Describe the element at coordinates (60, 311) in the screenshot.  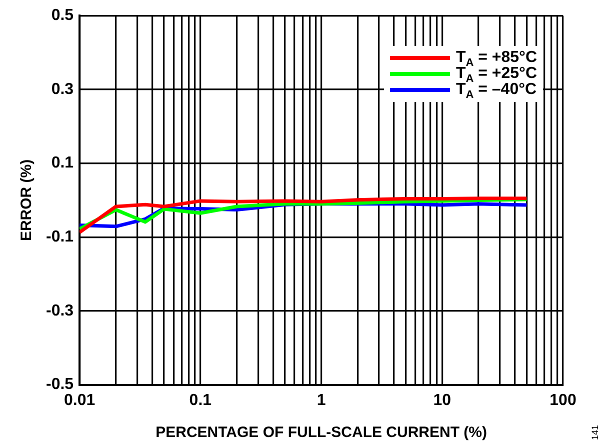
I see `y-tick-label: -0.3` at that location.